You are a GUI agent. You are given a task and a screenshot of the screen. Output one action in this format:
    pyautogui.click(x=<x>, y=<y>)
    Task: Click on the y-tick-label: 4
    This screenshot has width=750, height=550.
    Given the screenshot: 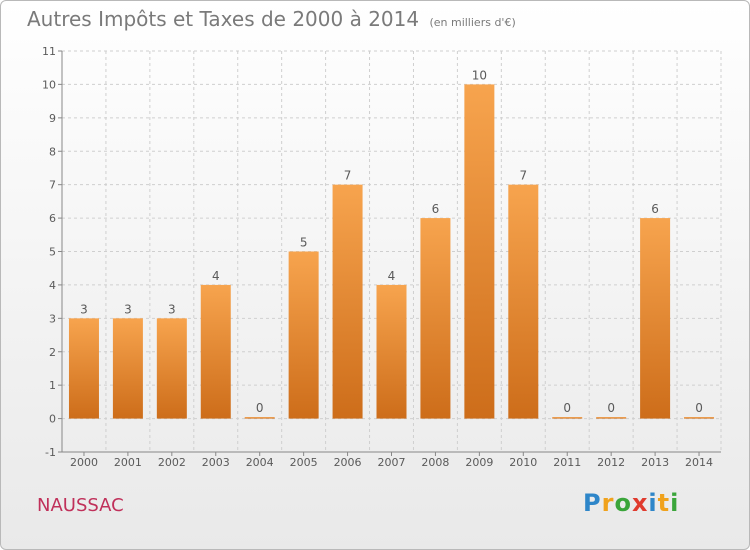 What is the action you would take?
    pyautogui.click(x=52, y=285)
    